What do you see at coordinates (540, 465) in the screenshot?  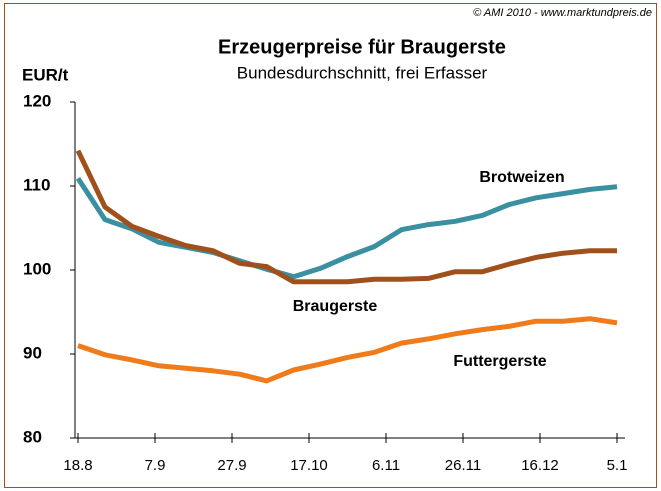 I see `x-tick-label: 16.12` at bounding box center [540, 465].